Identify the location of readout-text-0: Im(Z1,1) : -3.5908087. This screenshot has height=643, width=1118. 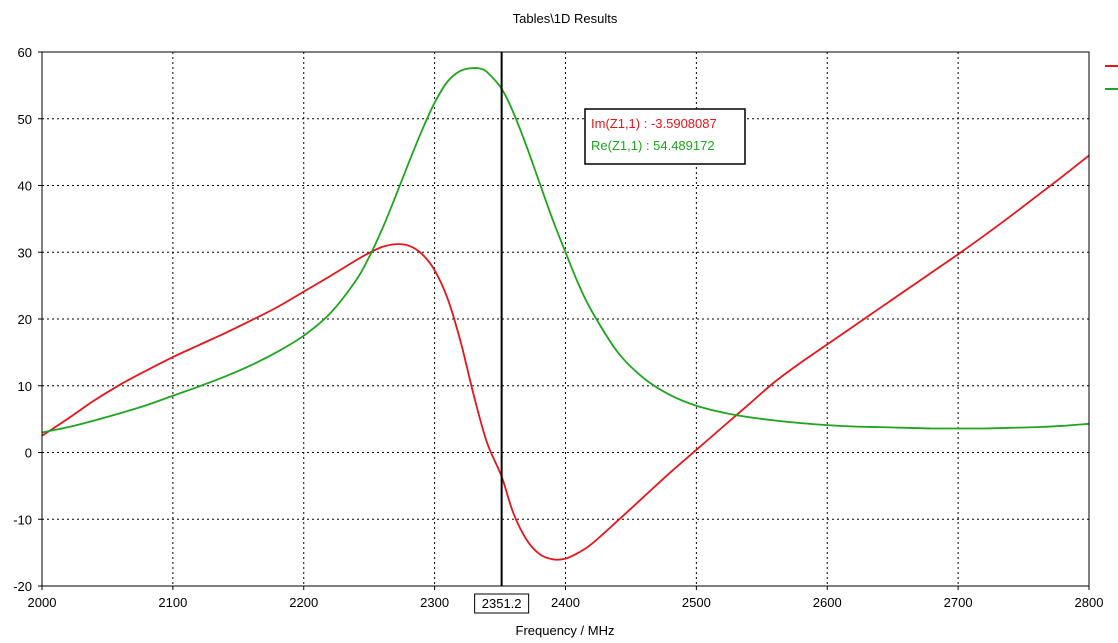
(654, 123).